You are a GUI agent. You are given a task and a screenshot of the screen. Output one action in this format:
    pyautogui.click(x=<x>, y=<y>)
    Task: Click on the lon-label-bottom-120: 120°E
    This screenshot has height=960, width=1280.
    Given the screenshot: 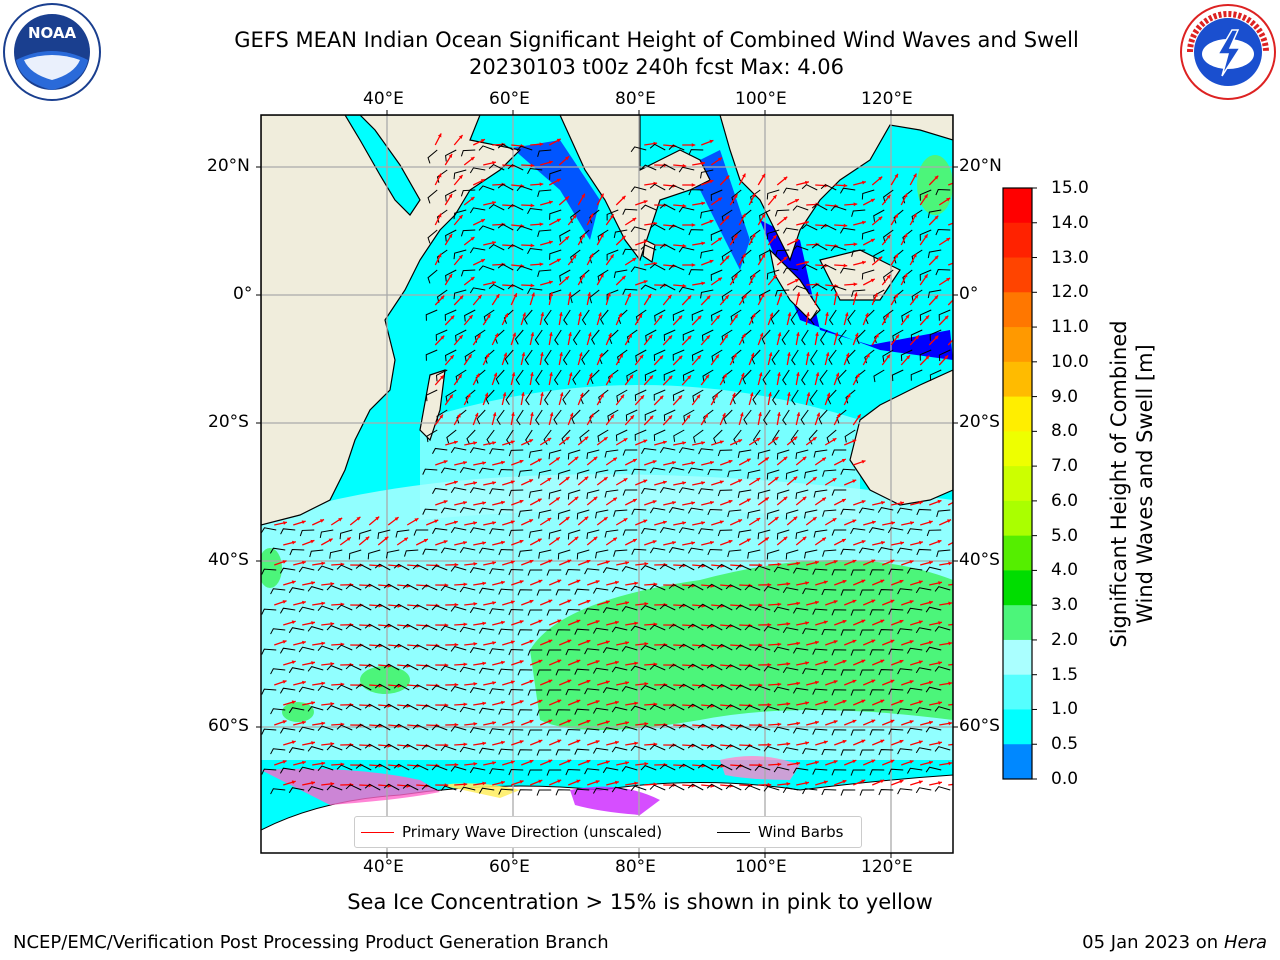 What is the action you would take?
    pyautogui.click(x=887, y=867)
    